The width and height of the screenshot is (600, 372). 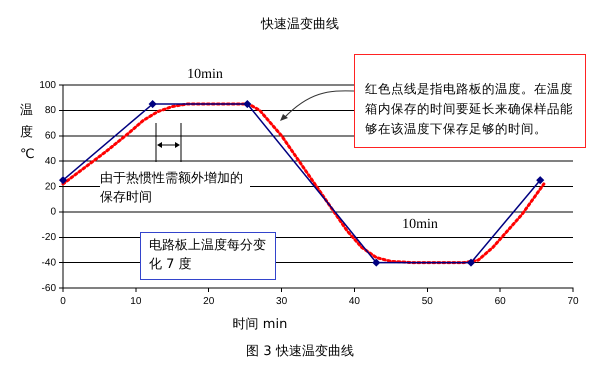 What do you see at coordinates (63, 301) in the screenshot?
I see `x-tick-label: 0` at bounding box center [63, 301].